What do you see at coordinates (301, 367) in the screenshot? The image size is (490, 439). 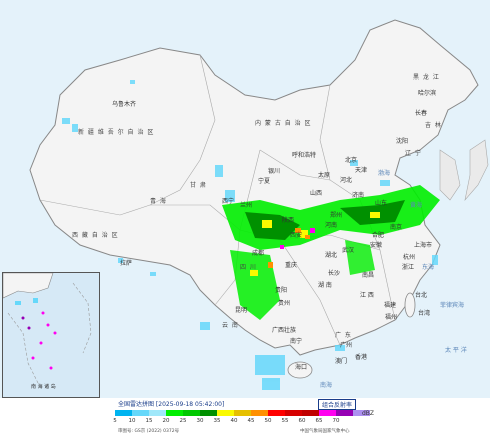 I see `label-haikou: 海口` at bounding box center [301, 367].